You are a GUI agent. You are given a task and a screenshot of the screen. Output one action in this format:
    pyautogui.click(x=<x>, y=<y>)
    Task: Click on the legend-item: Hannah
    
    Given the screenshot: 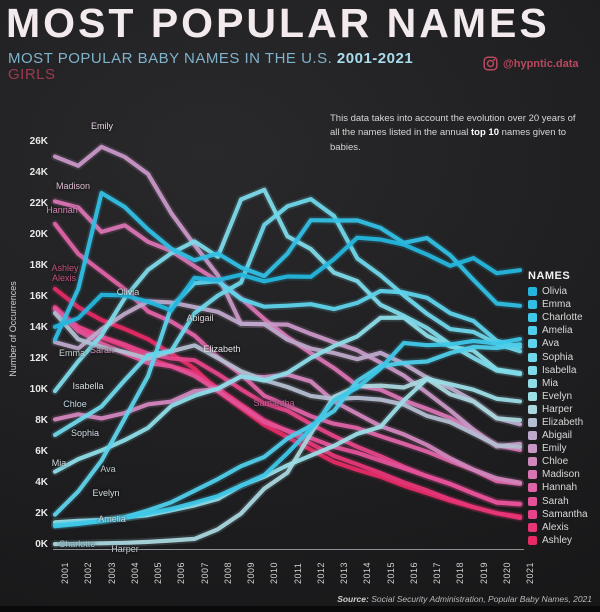 What is the action you would take?
    pyautogui.click(x=564, y=487)
    